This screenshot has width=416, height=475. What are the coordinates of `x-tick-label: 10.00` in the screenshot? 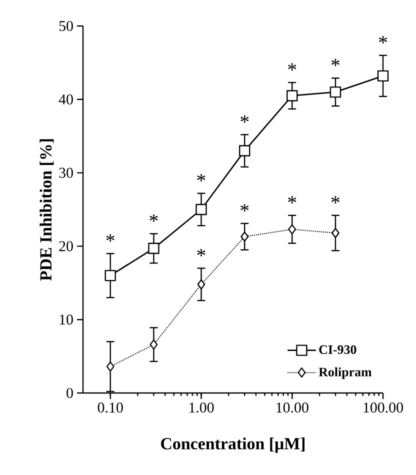 It's located at (292, 407).